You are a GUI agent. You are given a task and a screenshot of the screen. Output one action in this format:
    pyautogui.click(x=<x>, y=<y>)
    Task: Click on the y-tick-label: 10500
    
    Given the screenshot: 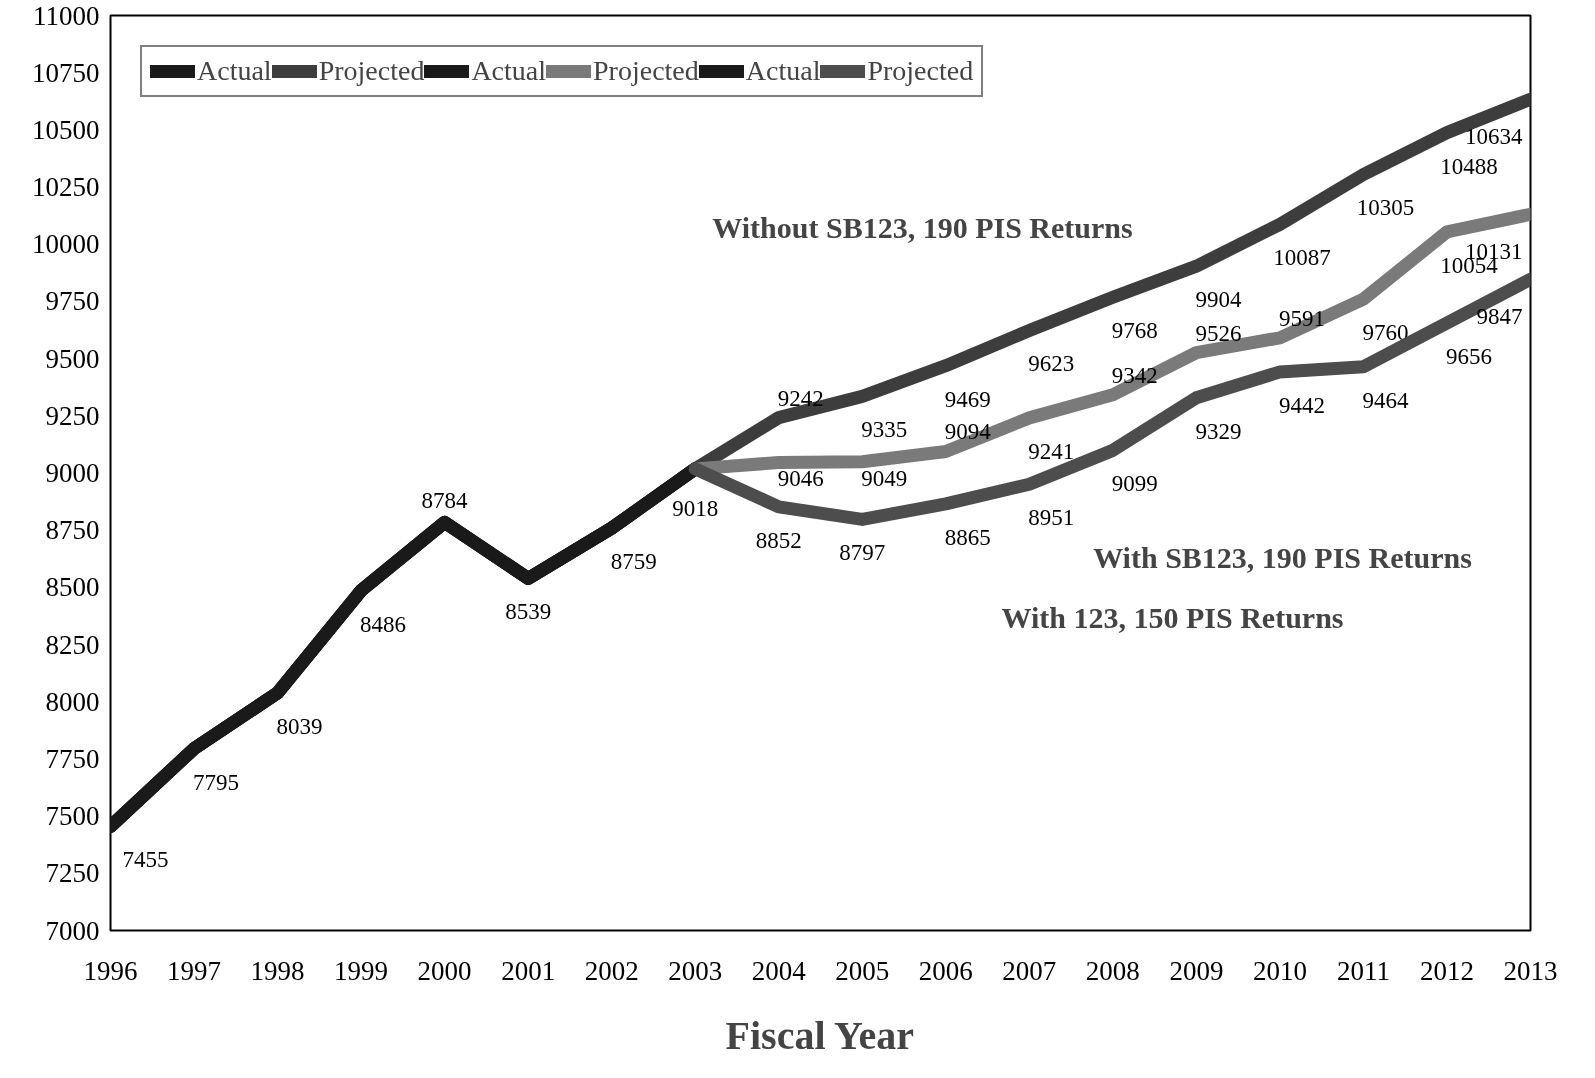 What is the action you would take?
    pyautogui.click(x=66, y=129)
    